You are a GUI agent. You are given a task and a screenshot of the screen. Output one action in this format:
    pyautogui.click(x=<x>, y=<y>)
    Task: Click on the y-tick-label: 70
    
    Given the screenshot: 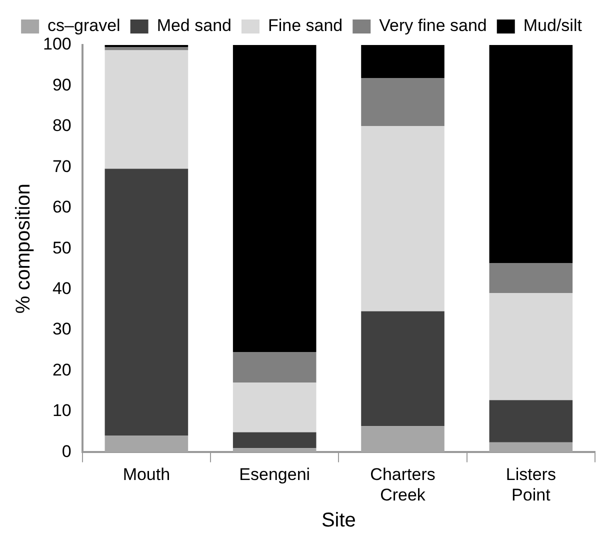 What is the action you would take?
    pyautogui.click(x=62, y=166)
    